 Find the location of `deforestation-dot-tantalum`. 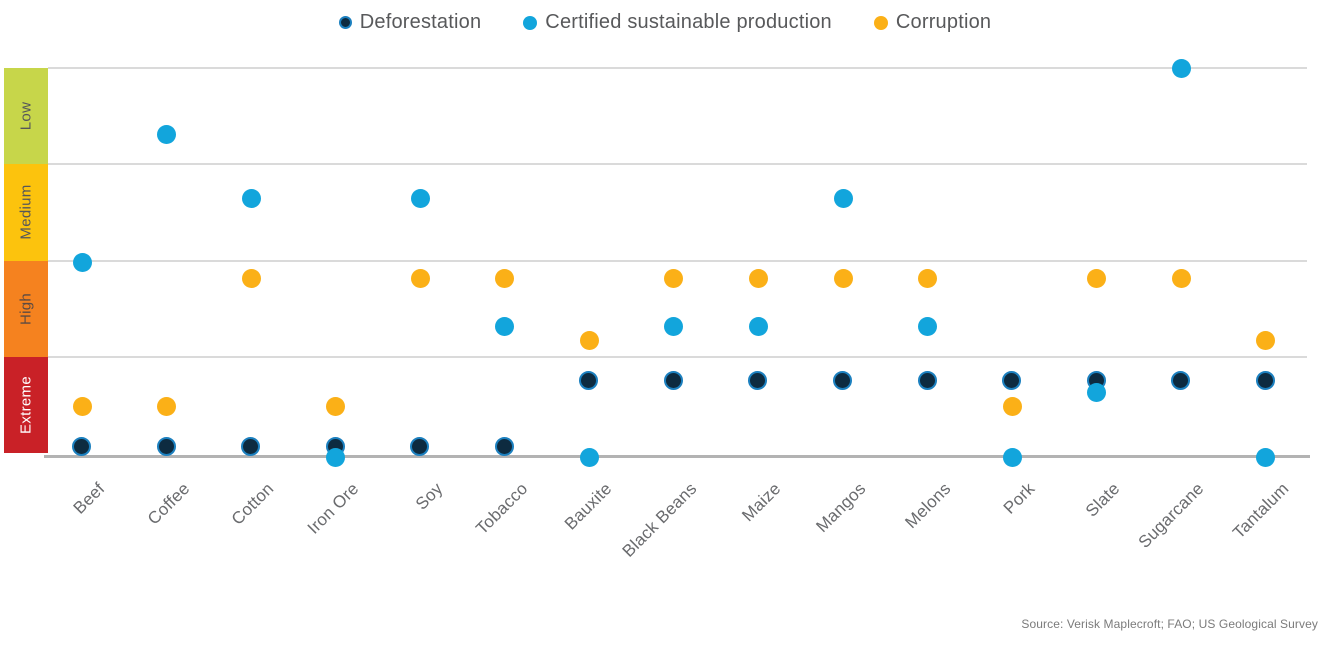

deforestation-dot-tantalum is located at coordinates (1265, 381).